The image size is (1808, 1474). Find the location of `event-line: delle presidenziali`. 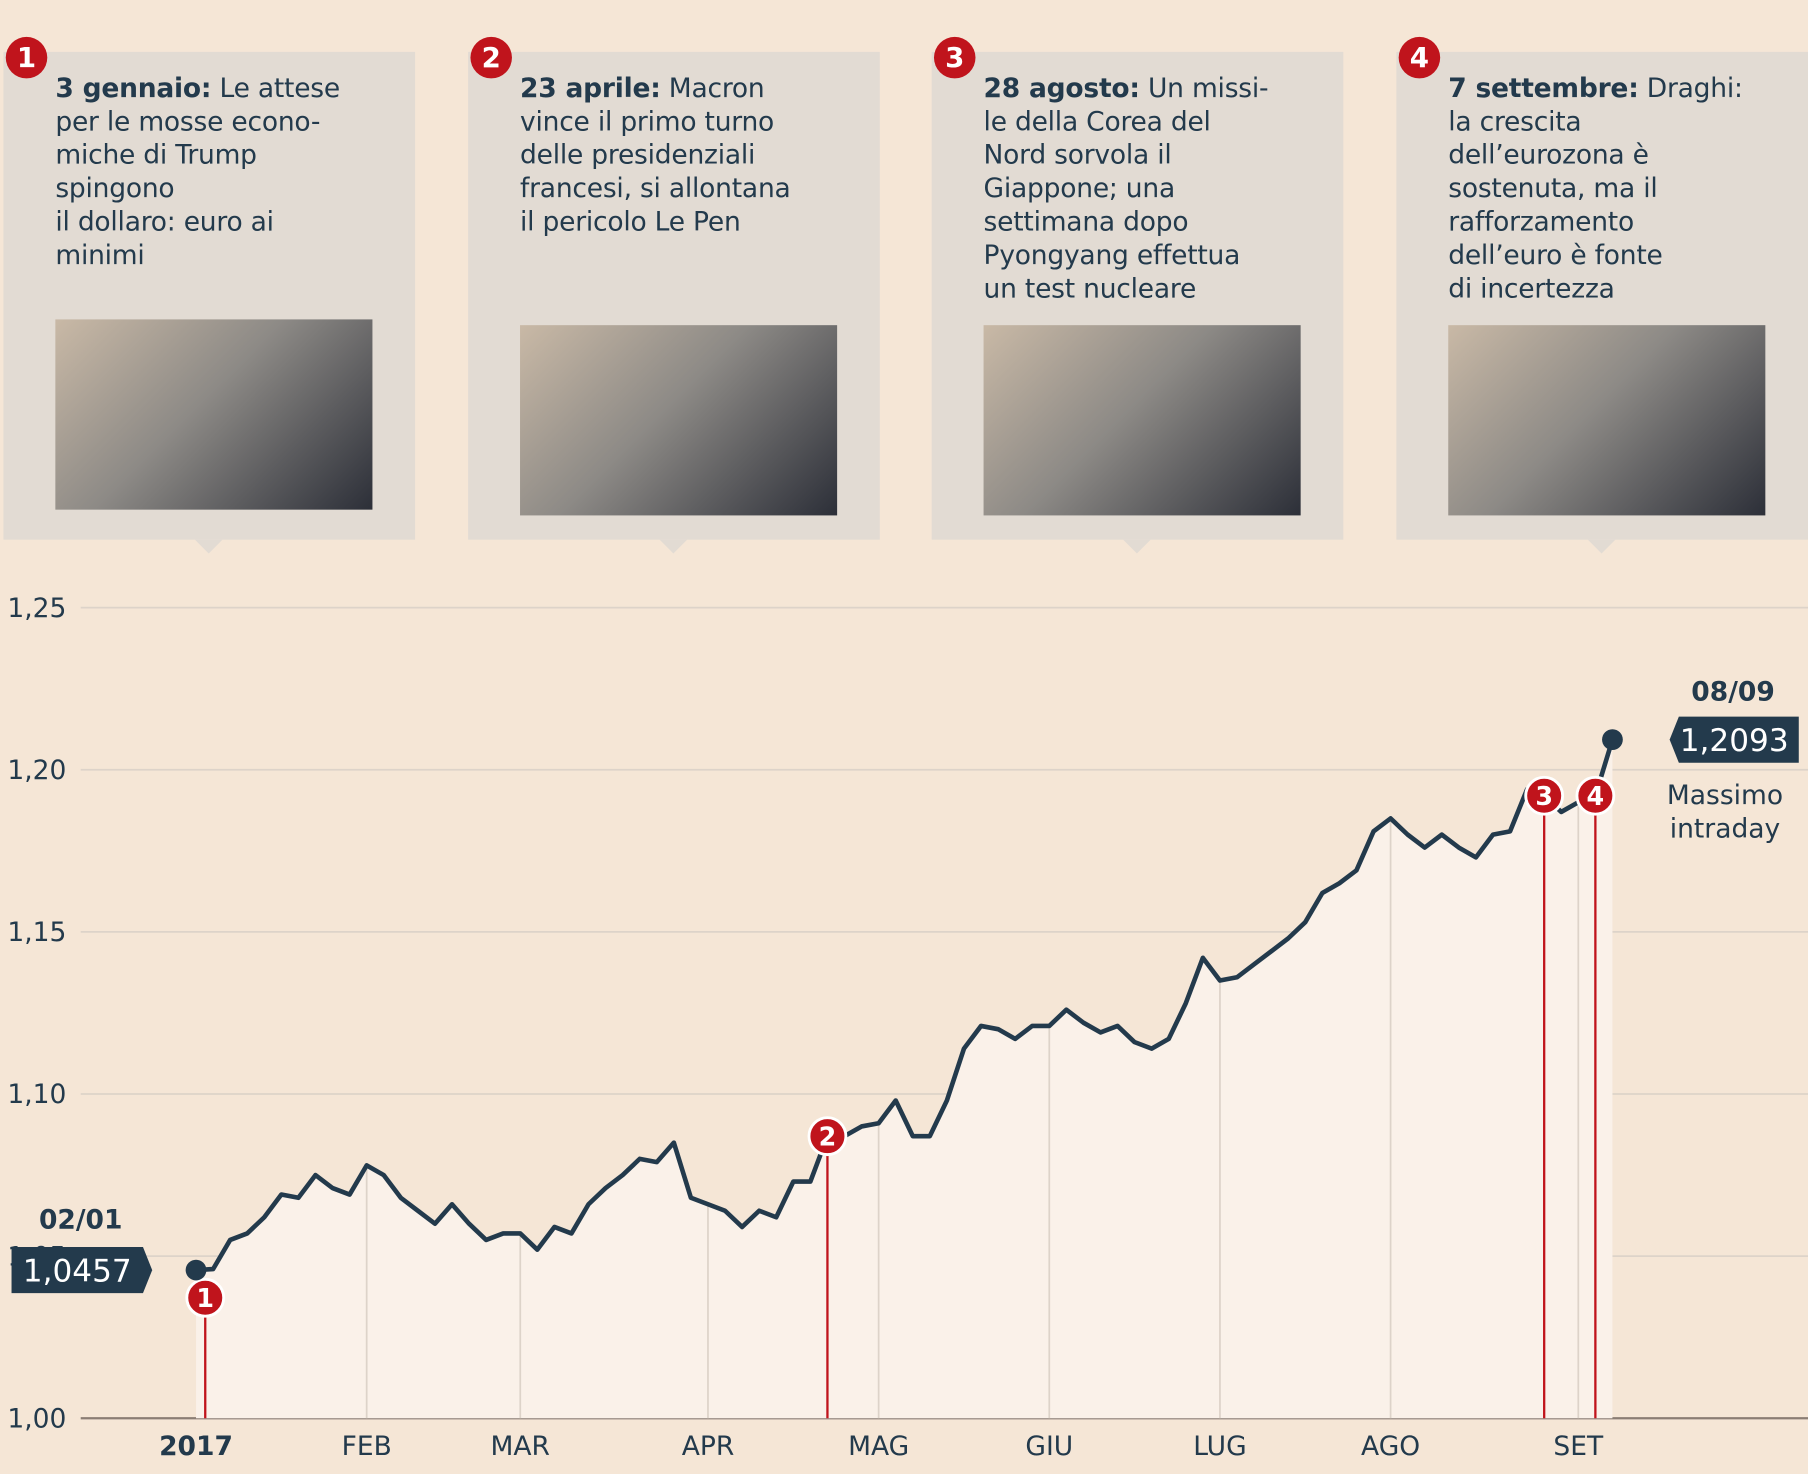

event-line: delle presidenziali is located at coordinates (655, 156).